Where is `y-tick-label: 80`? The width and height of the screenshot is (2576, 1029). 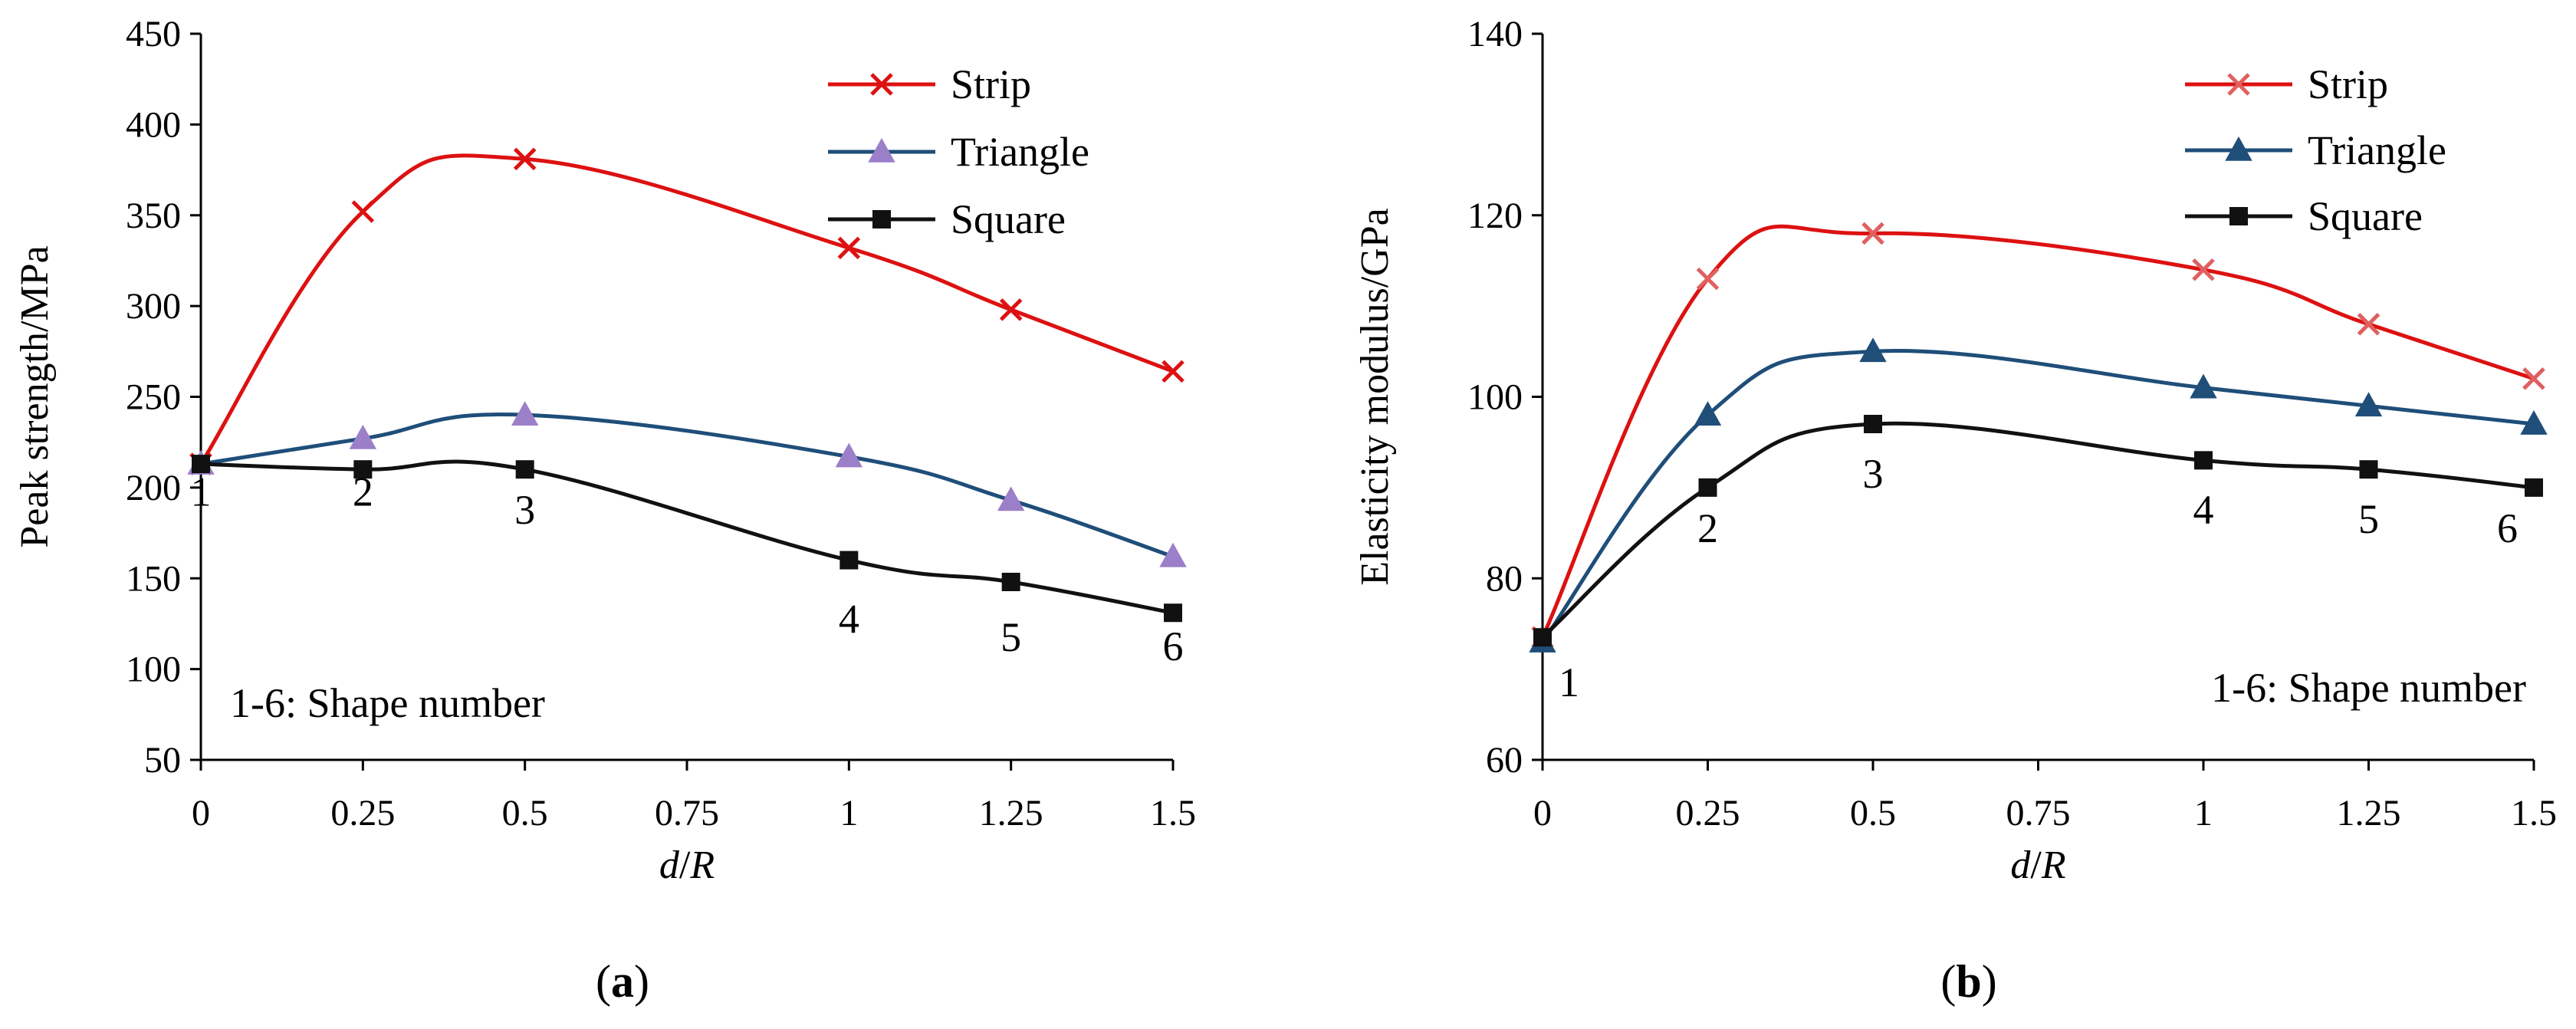 y-tick-label: 80 is located at coordinates (1504, 578).